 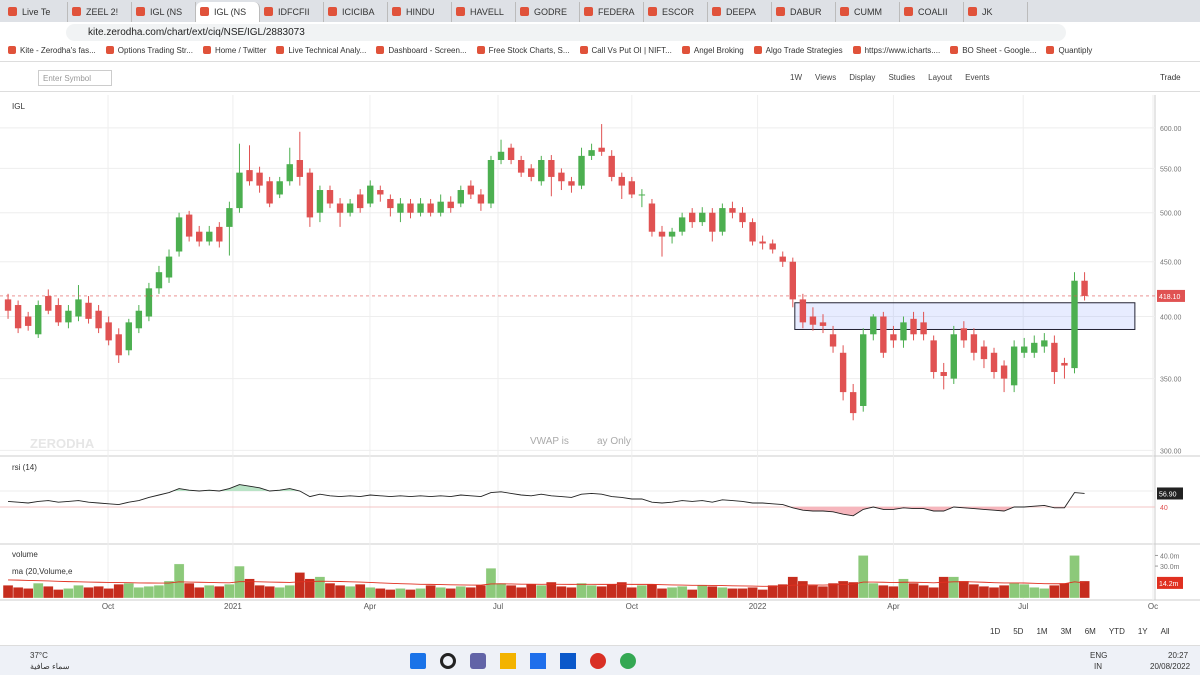 I want to click on tab: JK, so click(x=996, y=12).